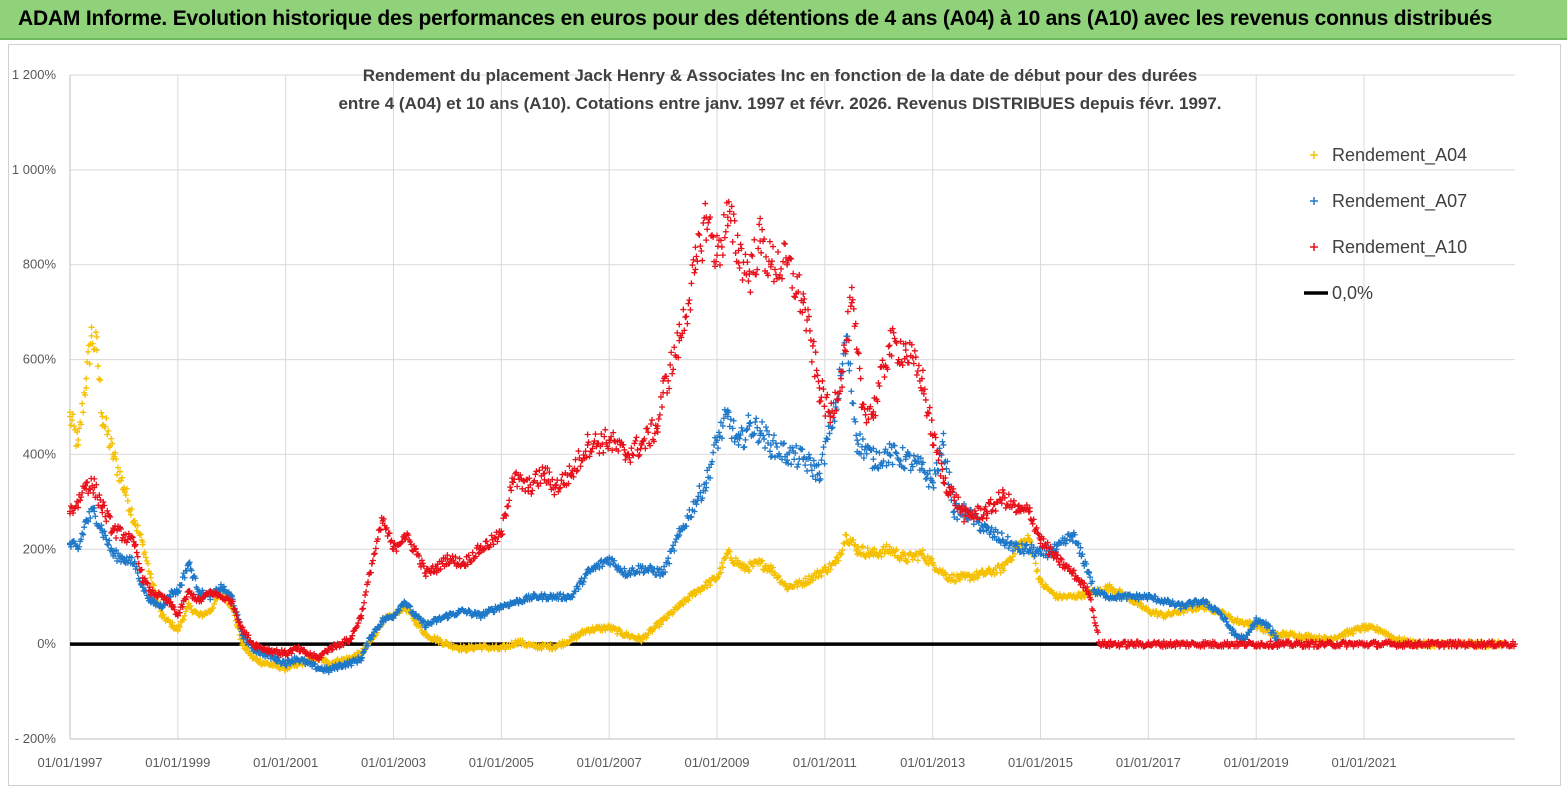 This screenshot has height=790, width=1567. I want to click on x-tick-label: 01/01/2021, so click(1363, 762).